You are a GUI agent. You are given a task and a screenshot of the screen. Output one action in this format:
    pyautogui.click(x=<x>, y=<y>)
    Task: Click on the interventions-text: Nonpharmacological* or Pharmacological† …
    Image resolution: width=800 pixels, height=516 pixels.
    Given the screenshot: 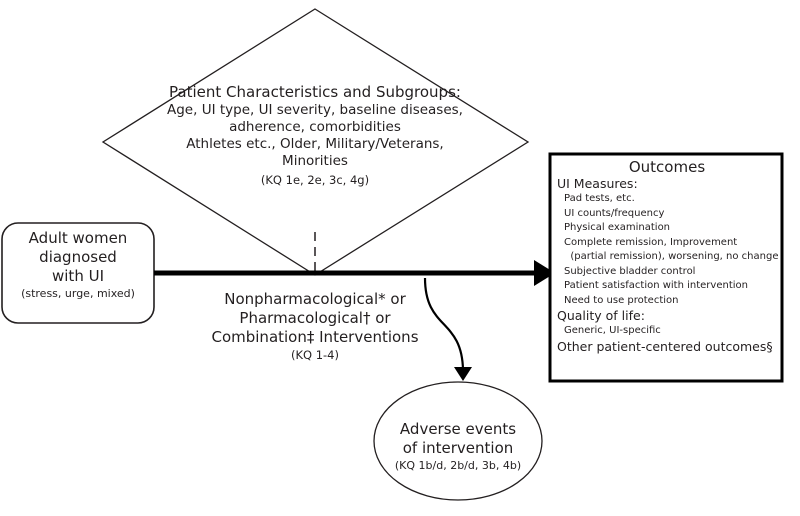 What is the action you would take?
    pyautogui.click(x=315, y=326)
    